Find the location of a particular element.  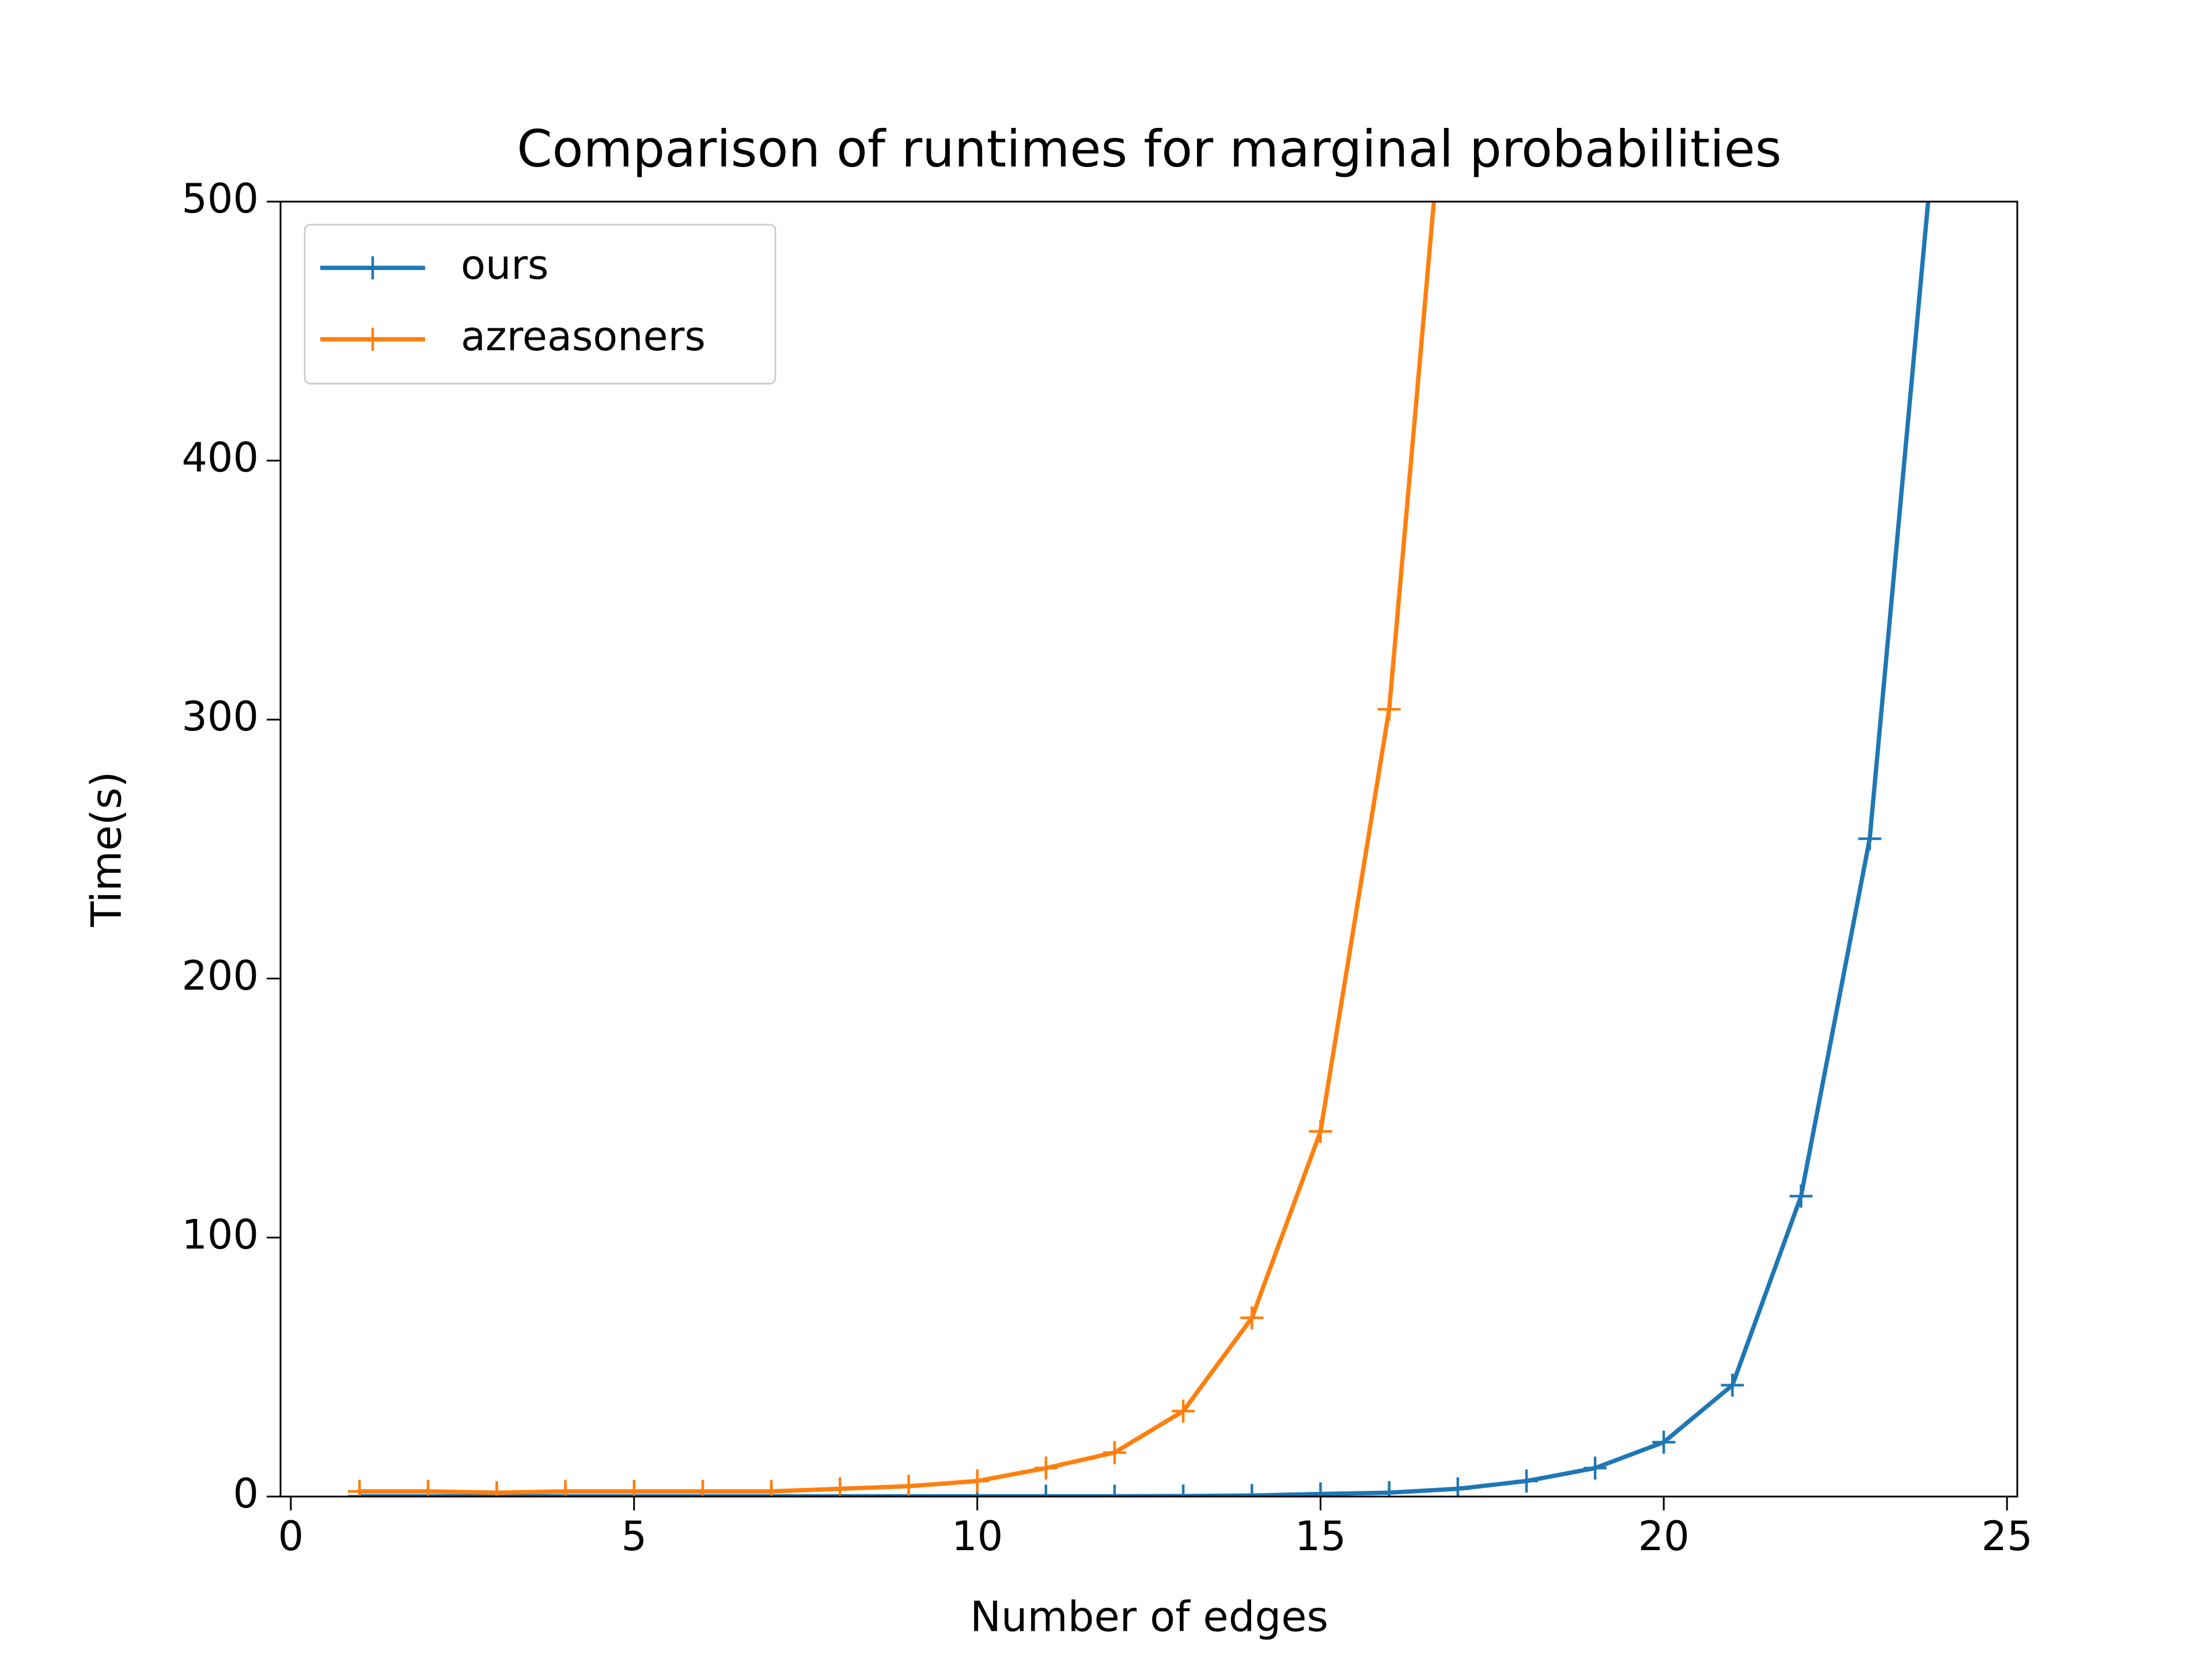

y-axis-label: Time(s) is located at coordinates (106, 849).